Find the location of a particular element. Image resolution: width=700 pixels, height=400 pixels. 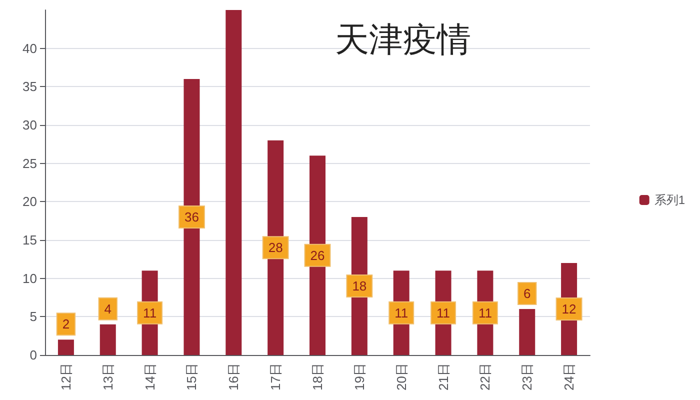

text: 18 is located at coordinates (359, 286).